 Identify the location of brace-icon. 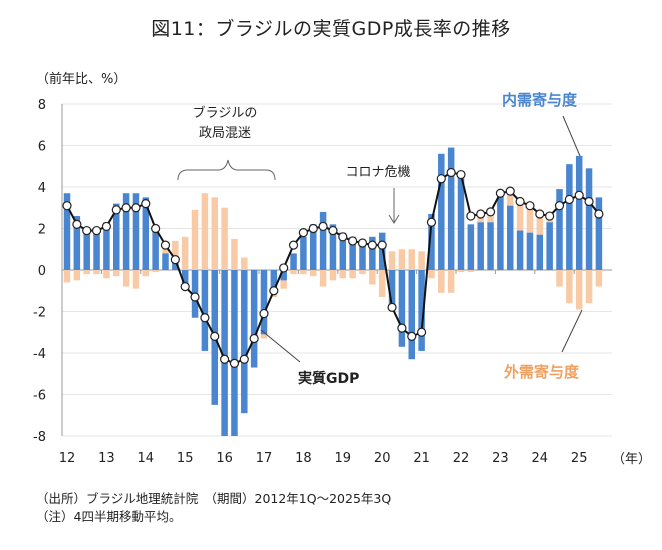
(226, 170).